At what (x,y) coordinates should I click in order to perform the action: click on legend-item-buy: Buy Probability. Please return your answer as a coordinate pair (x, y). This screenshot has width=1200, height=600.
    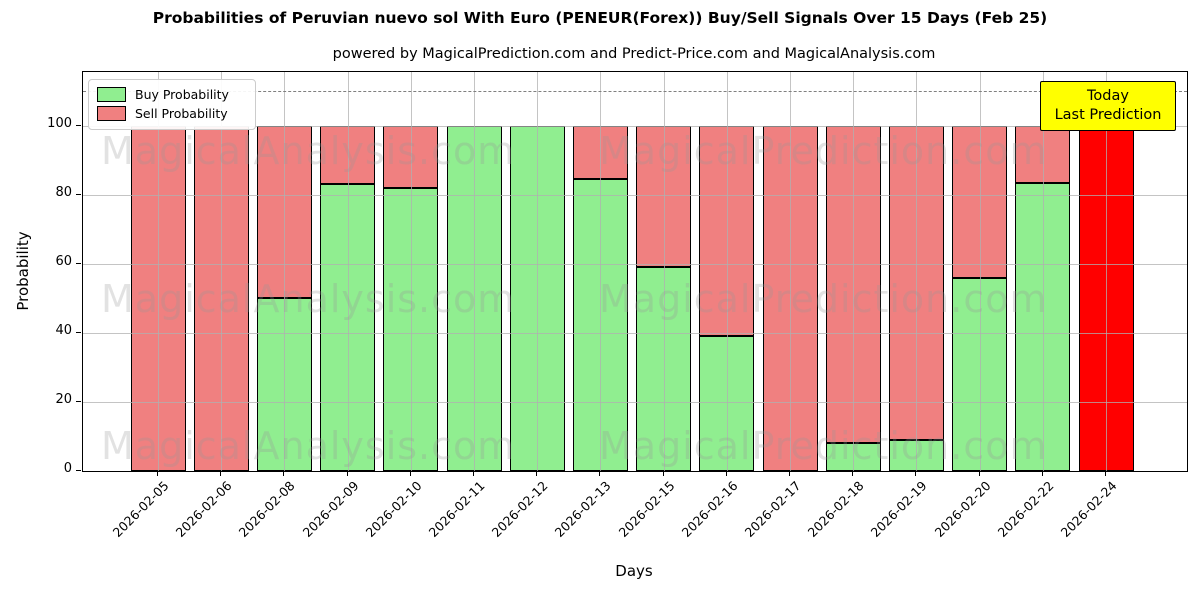
    Looking at the image, I should click on (172, 94).